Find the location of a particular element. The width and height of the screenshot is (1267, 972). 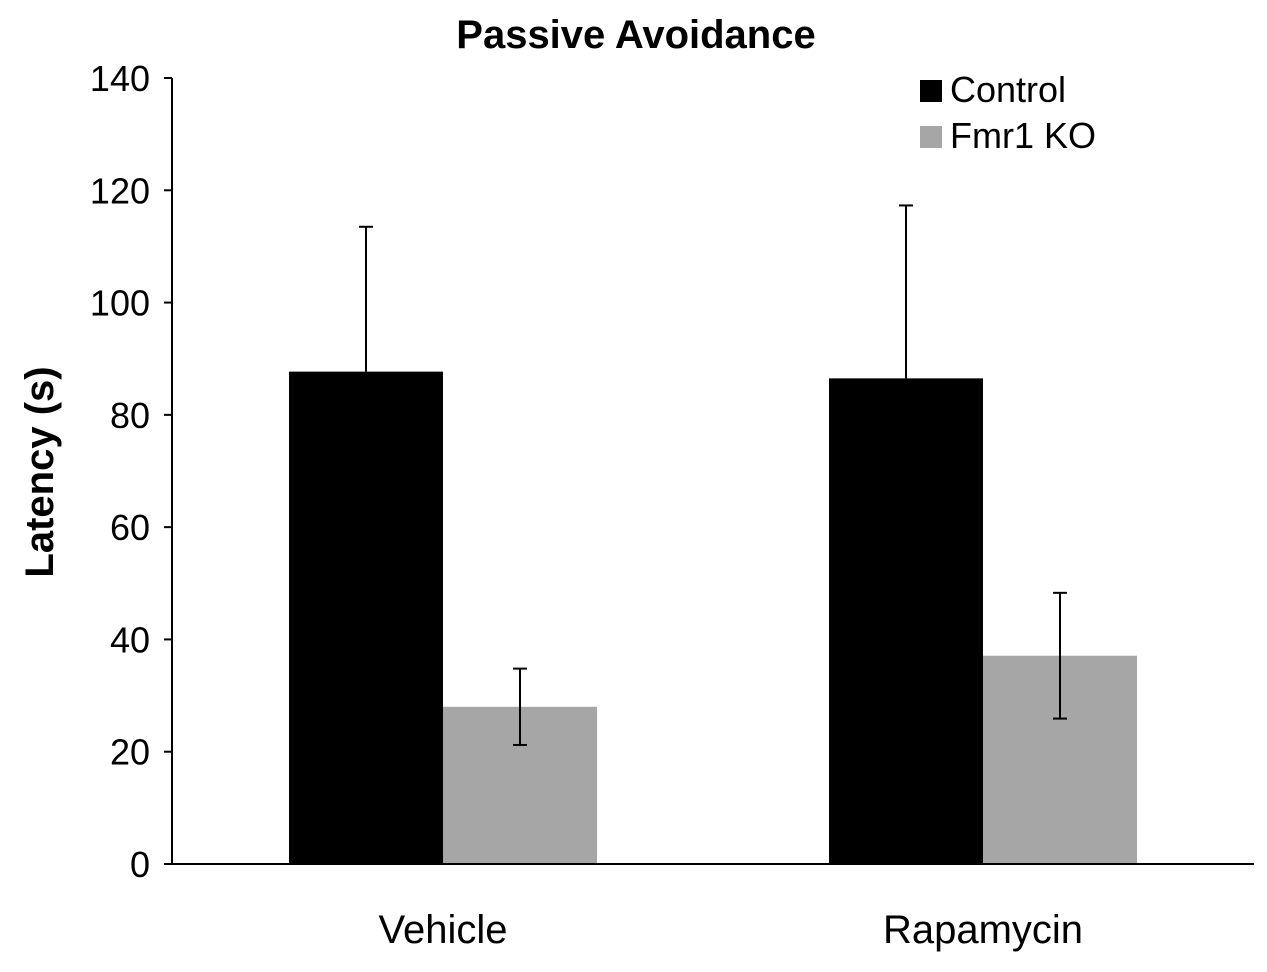

legend-label-control: Control is located at coordinates (1008, 89).